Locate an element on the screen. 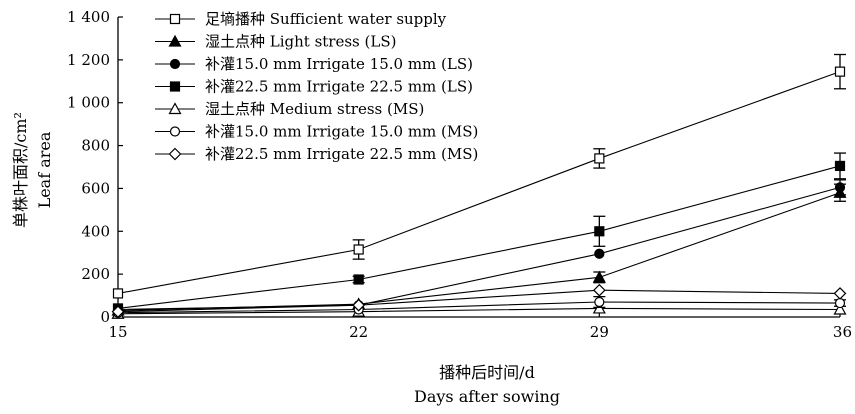 Image resolution: width=855 pixels, height=414 pixels. legend-item-5: 湿土点种 Medium stress (MS) is located at coordinates (289, 109).